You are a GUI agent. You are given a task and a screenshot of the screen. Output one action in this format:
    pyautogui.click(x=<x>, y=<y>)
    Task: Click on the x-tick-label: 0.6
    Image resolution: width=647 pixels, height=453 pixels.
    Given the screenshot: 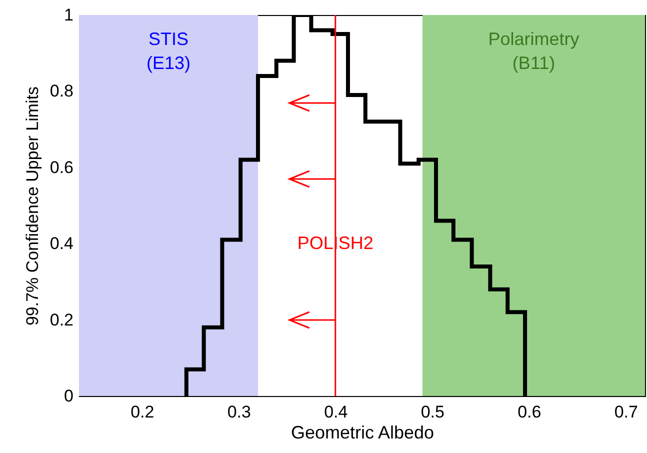 What is the action you would take?
    pyautogui.click(x=530, y=412)
    